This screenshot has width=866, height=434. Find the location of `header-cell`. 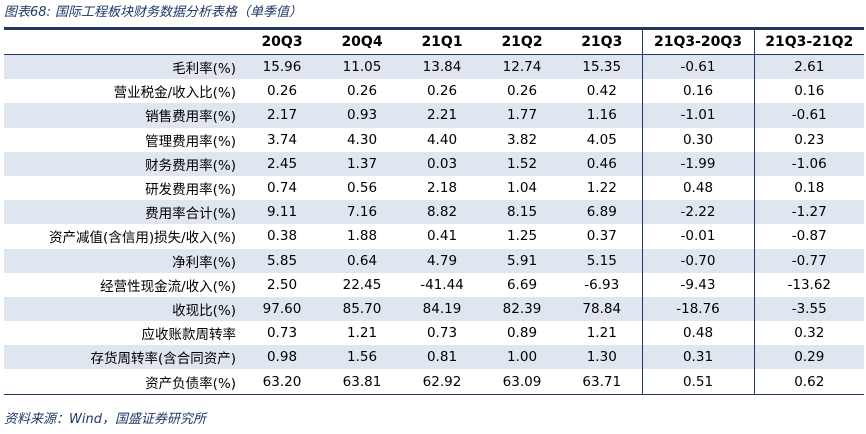

header-cell is located at coordinates (123, 42).